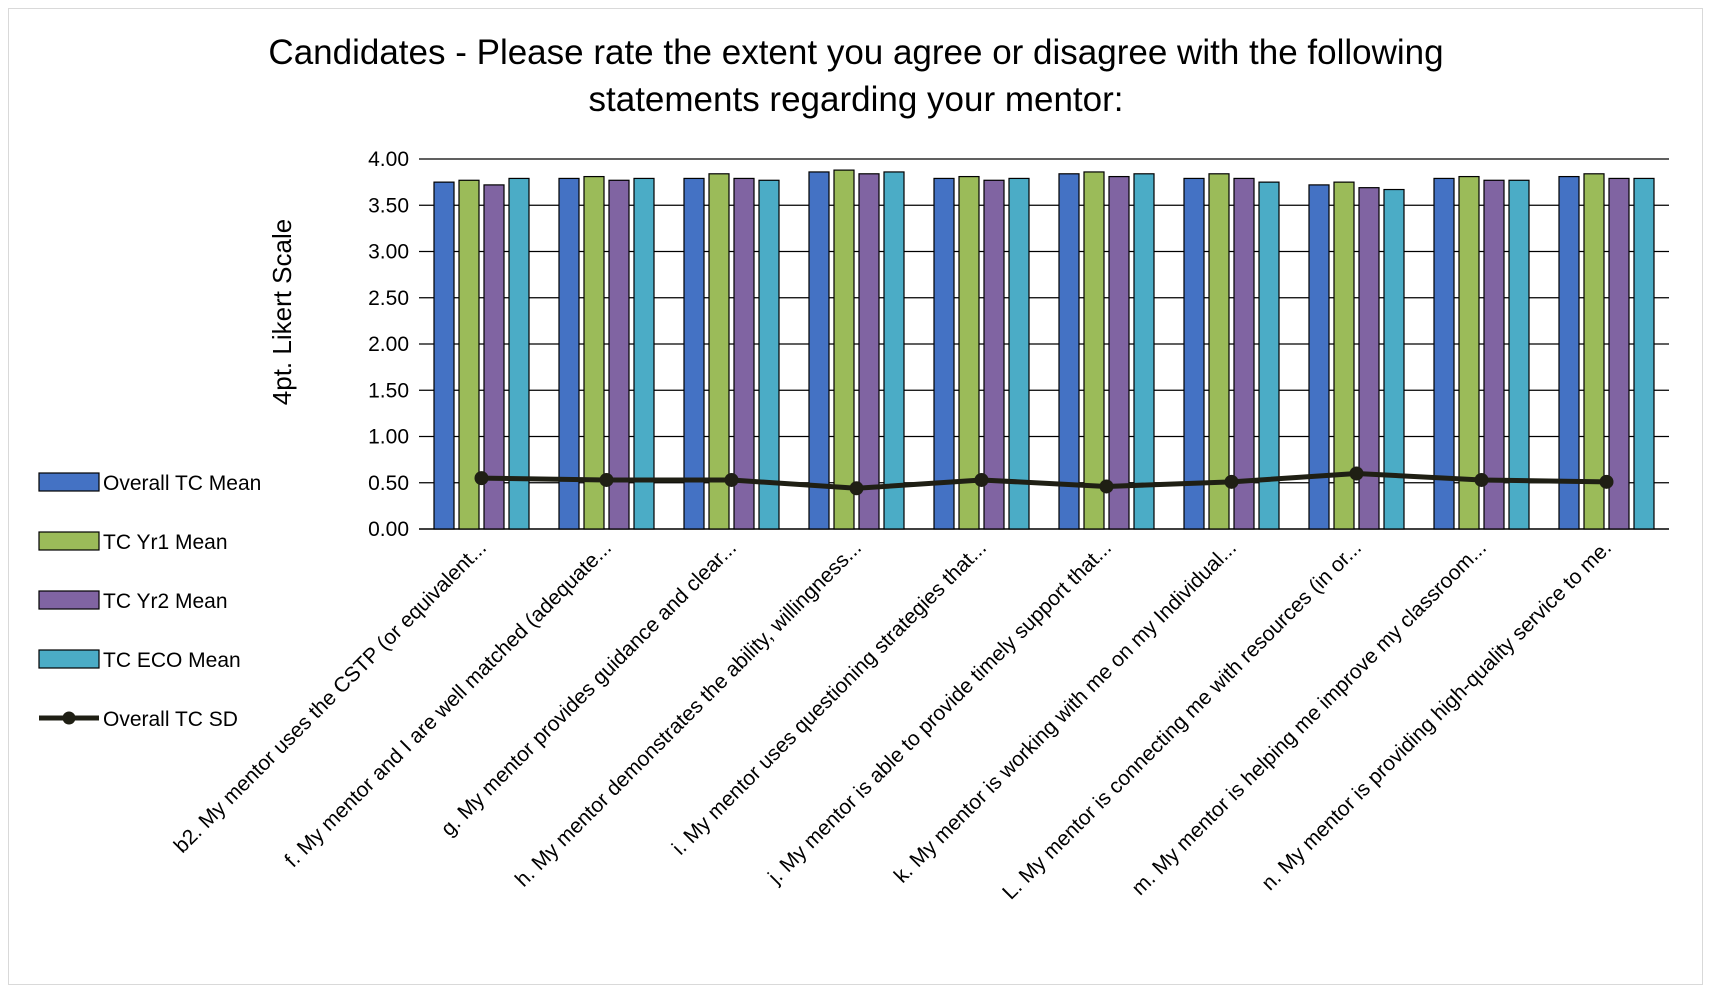 This screenshot has width=1713, height=995. I want to click on y-tick-label: 2.00, so click(388, 344).